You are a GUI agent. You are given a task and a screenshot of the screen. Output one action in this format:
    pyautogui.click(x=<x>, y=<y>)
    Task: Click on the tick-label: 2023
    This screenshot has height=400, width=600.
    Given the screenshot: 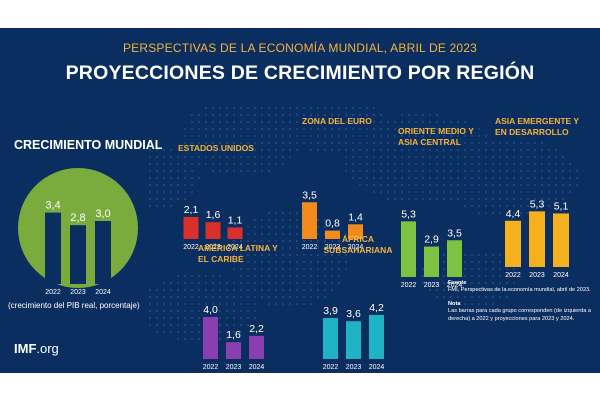 What is the action you would take?
    pyautogui.click(x=213, y=247)
    